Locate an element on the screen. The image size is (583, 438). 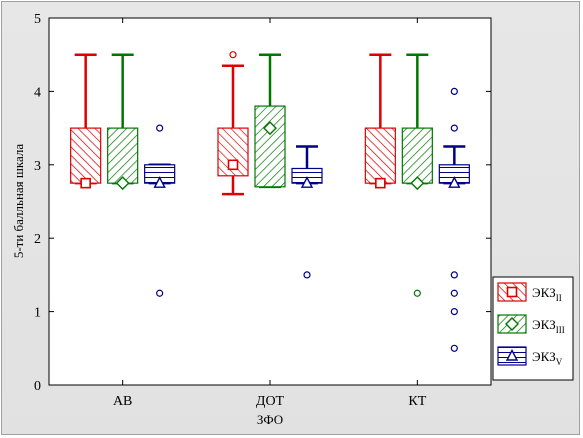
y-tick-label: 5 is located at coordinates (37, 19).